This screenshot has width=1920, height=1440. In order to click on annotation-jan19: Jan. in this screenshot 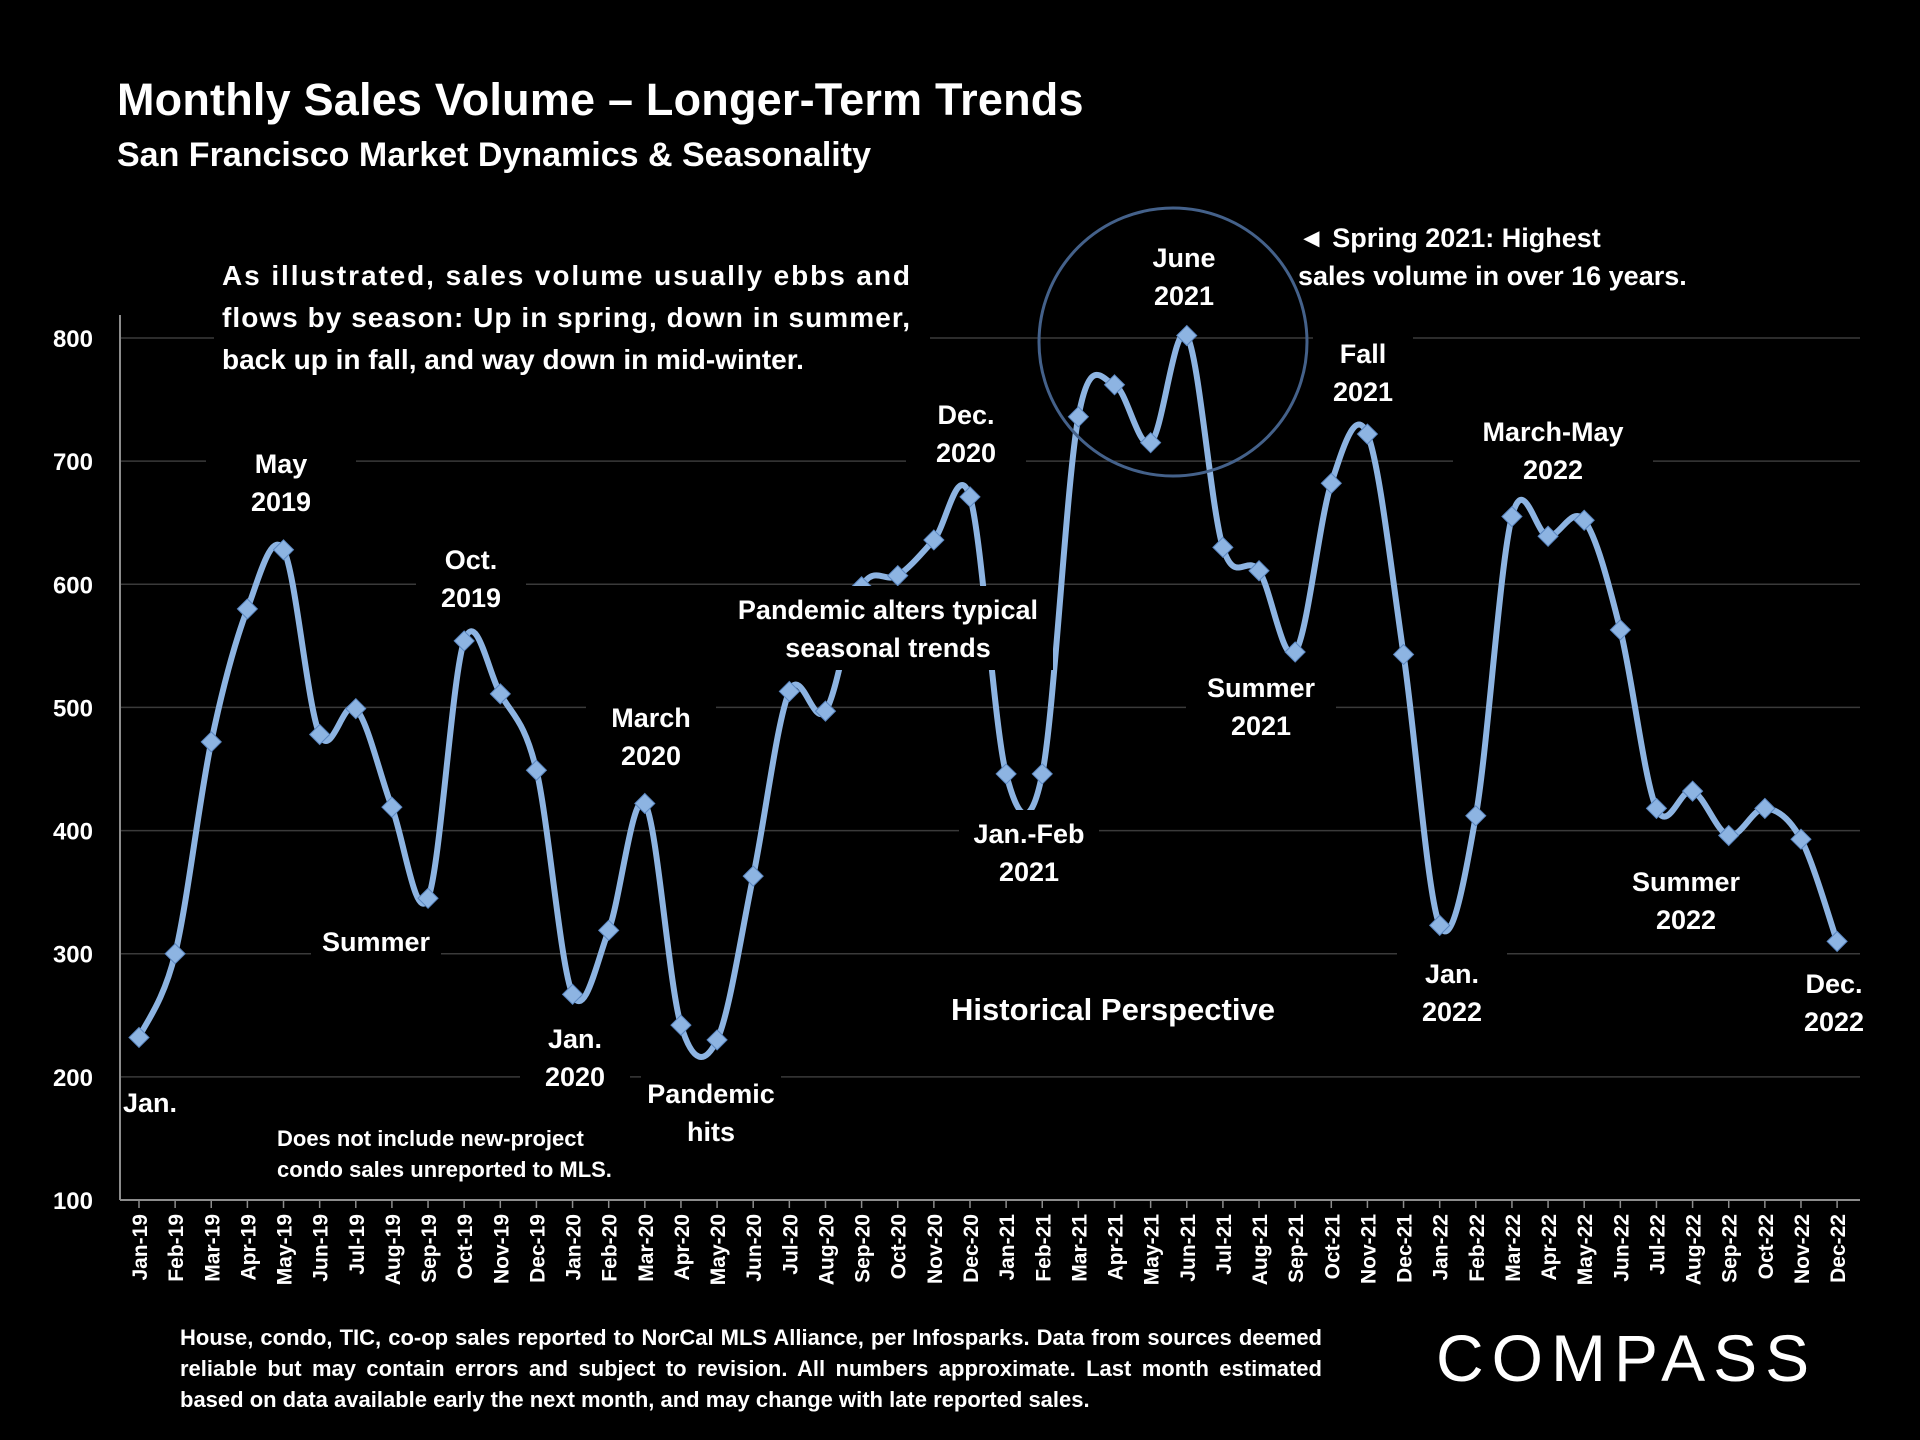, I will do `click(150, 1103)`.